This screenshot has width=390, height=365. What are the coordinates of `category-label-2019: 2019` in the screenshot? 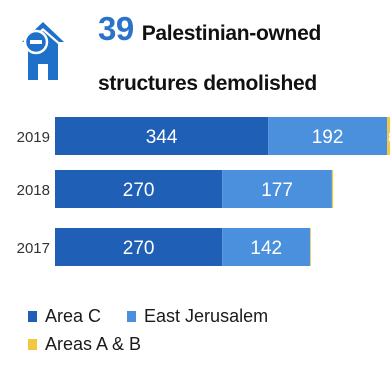 It's located at (33, 137).